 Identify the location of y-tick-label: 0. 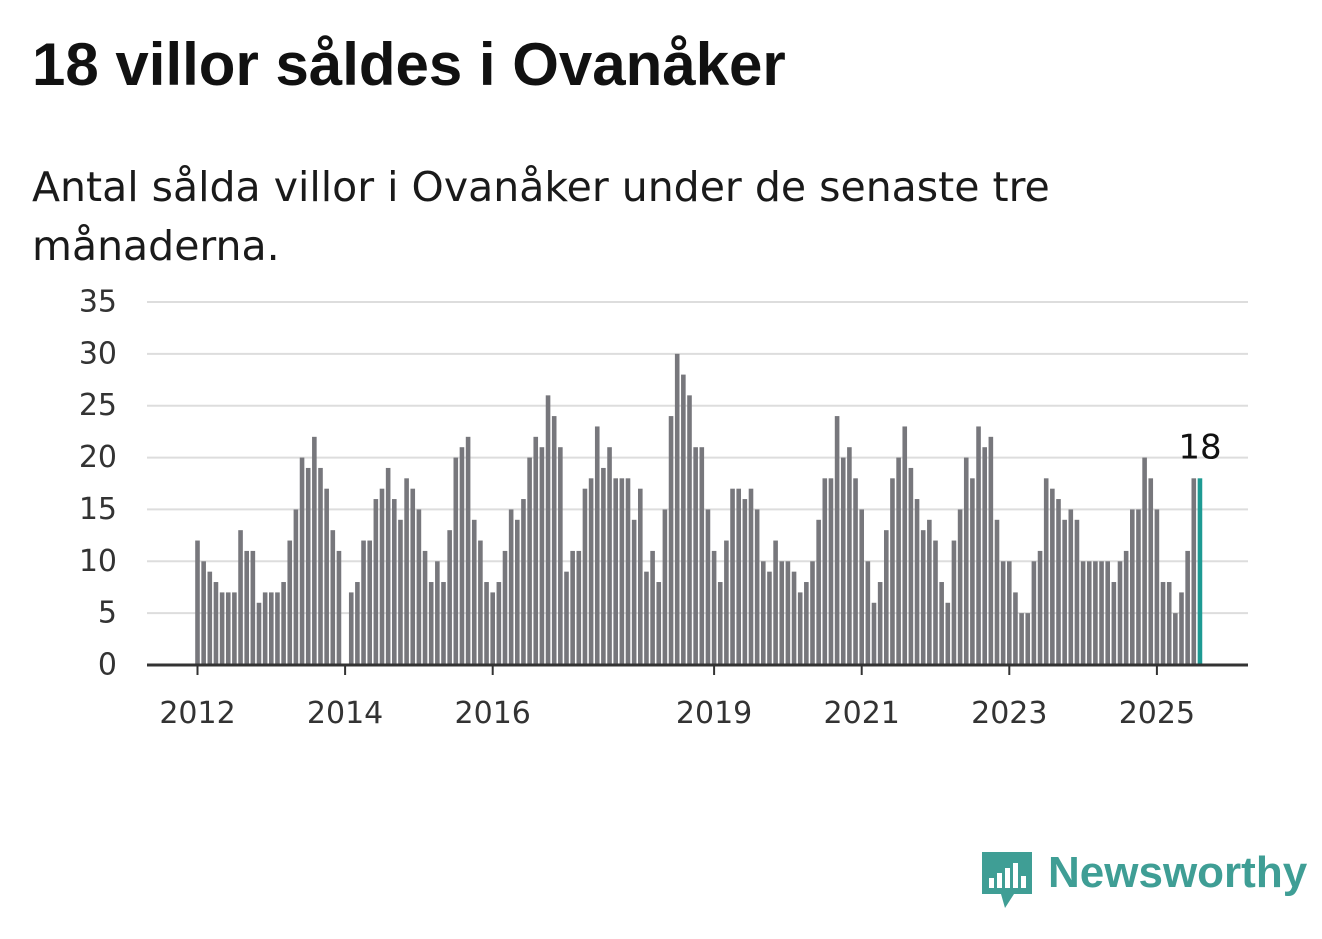
(107, 665).